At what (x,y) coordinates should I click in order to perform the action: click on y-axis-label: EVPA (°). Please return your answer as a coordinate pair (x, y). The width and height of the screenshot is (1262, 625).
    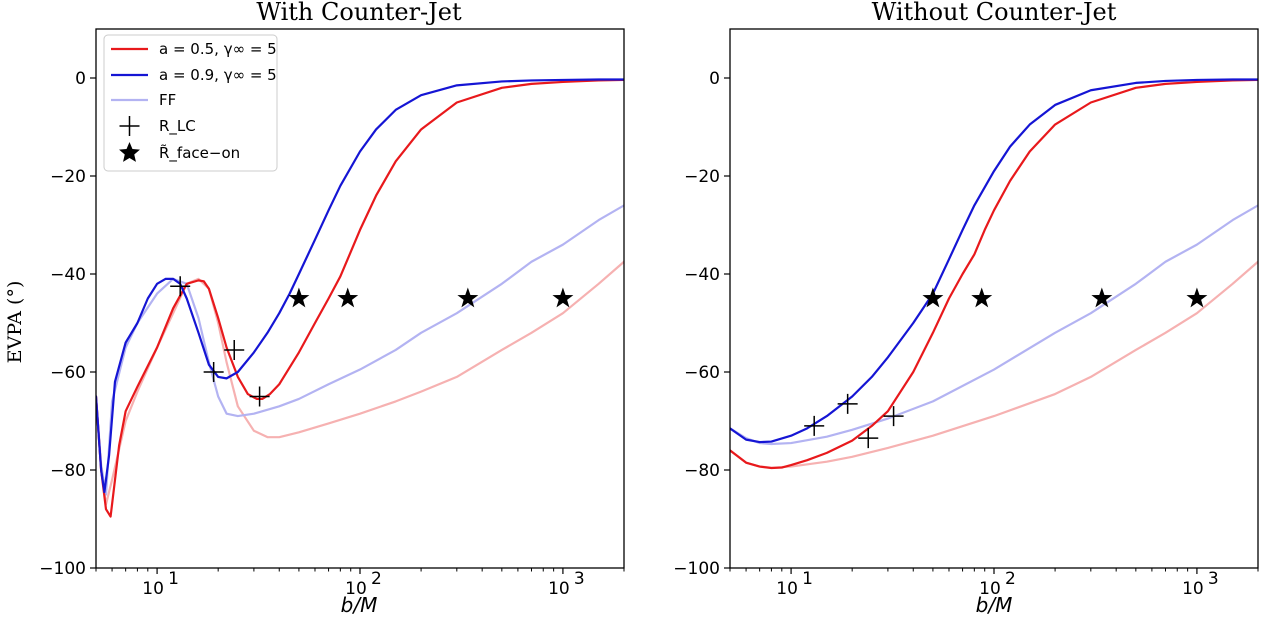
    Looking at the image, I should click on (15, 322).